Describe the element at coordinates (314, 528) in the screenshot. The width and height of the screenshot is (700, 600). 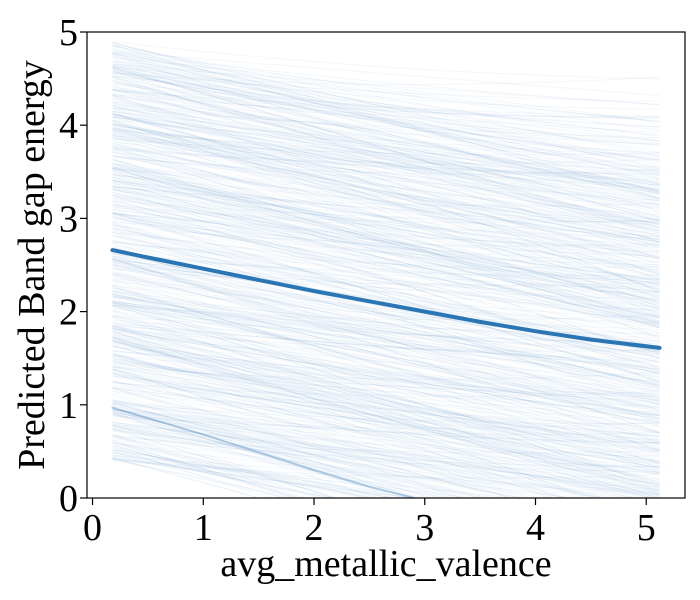
I see `x-tick-label: 2` at that location.